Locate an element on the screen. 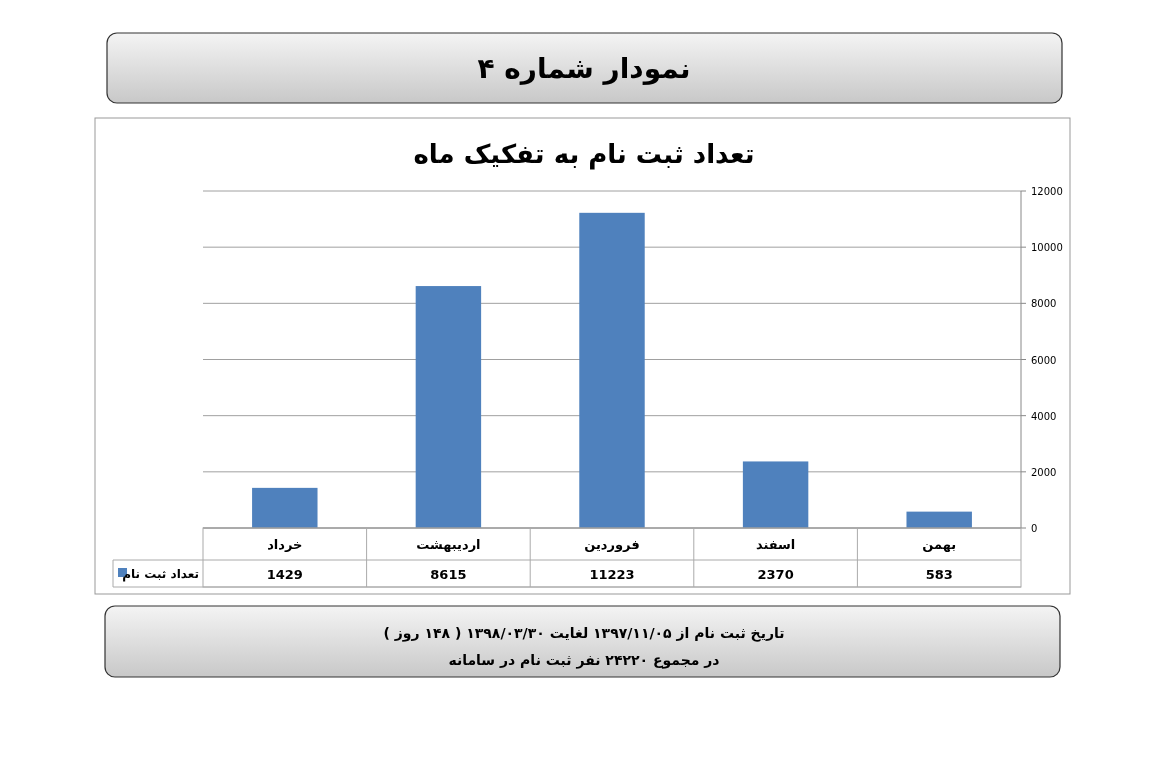 The height and width of the screenshot is (769, 1154). data-label: 2370 is located at coordinates (775, 574).